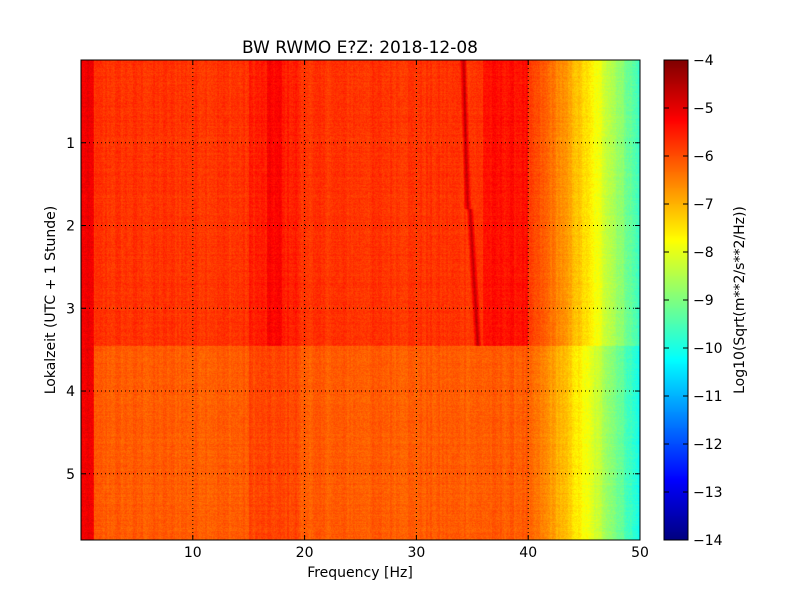 This screenshot has width=800, height=600. I want to click on y-tick-label: 5, so click(70, 475).